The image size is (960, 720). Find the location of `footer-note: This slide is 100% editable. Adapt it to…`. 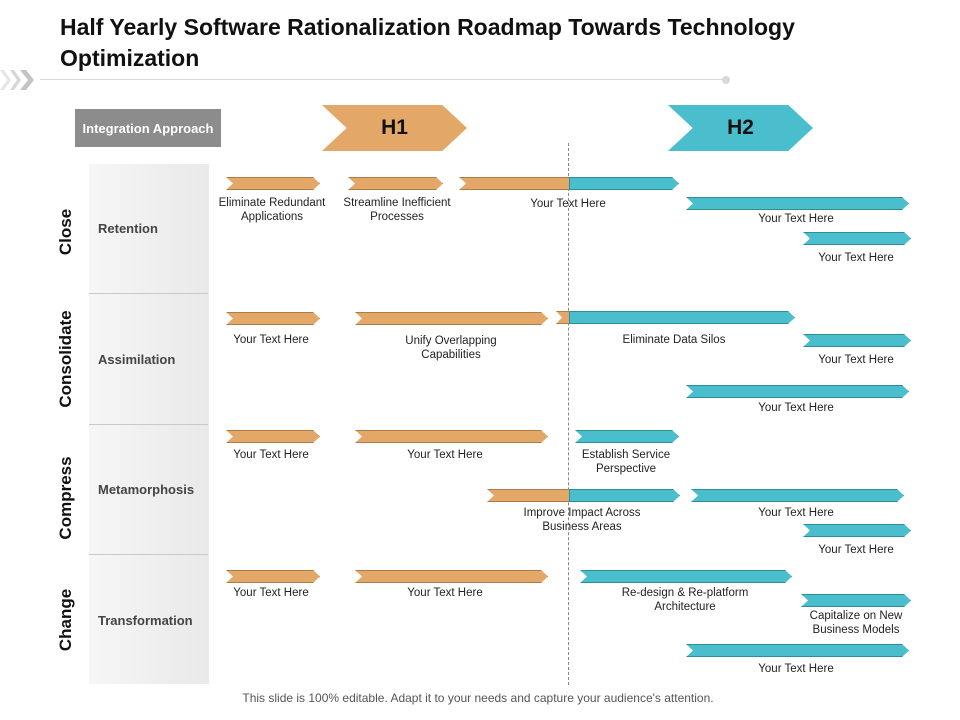

footer-note: This slide is 100% editable. Adapt it to… is located at coordinates (478, 698).